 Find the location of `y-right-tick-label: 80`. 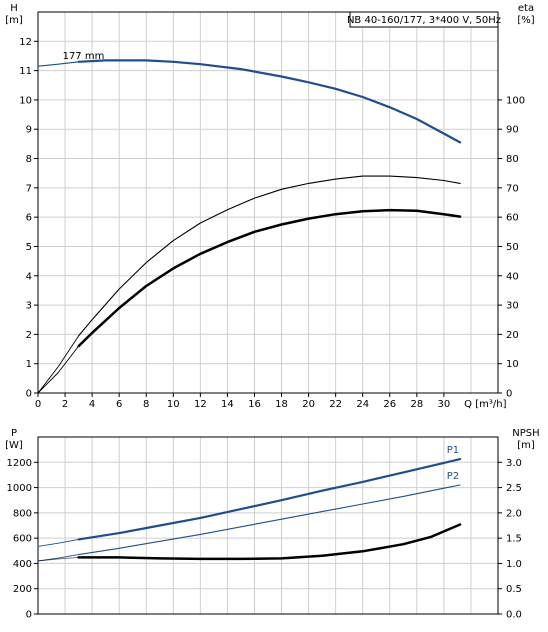

y-right-tick-label: 80 is located at coordinates (512, 159).